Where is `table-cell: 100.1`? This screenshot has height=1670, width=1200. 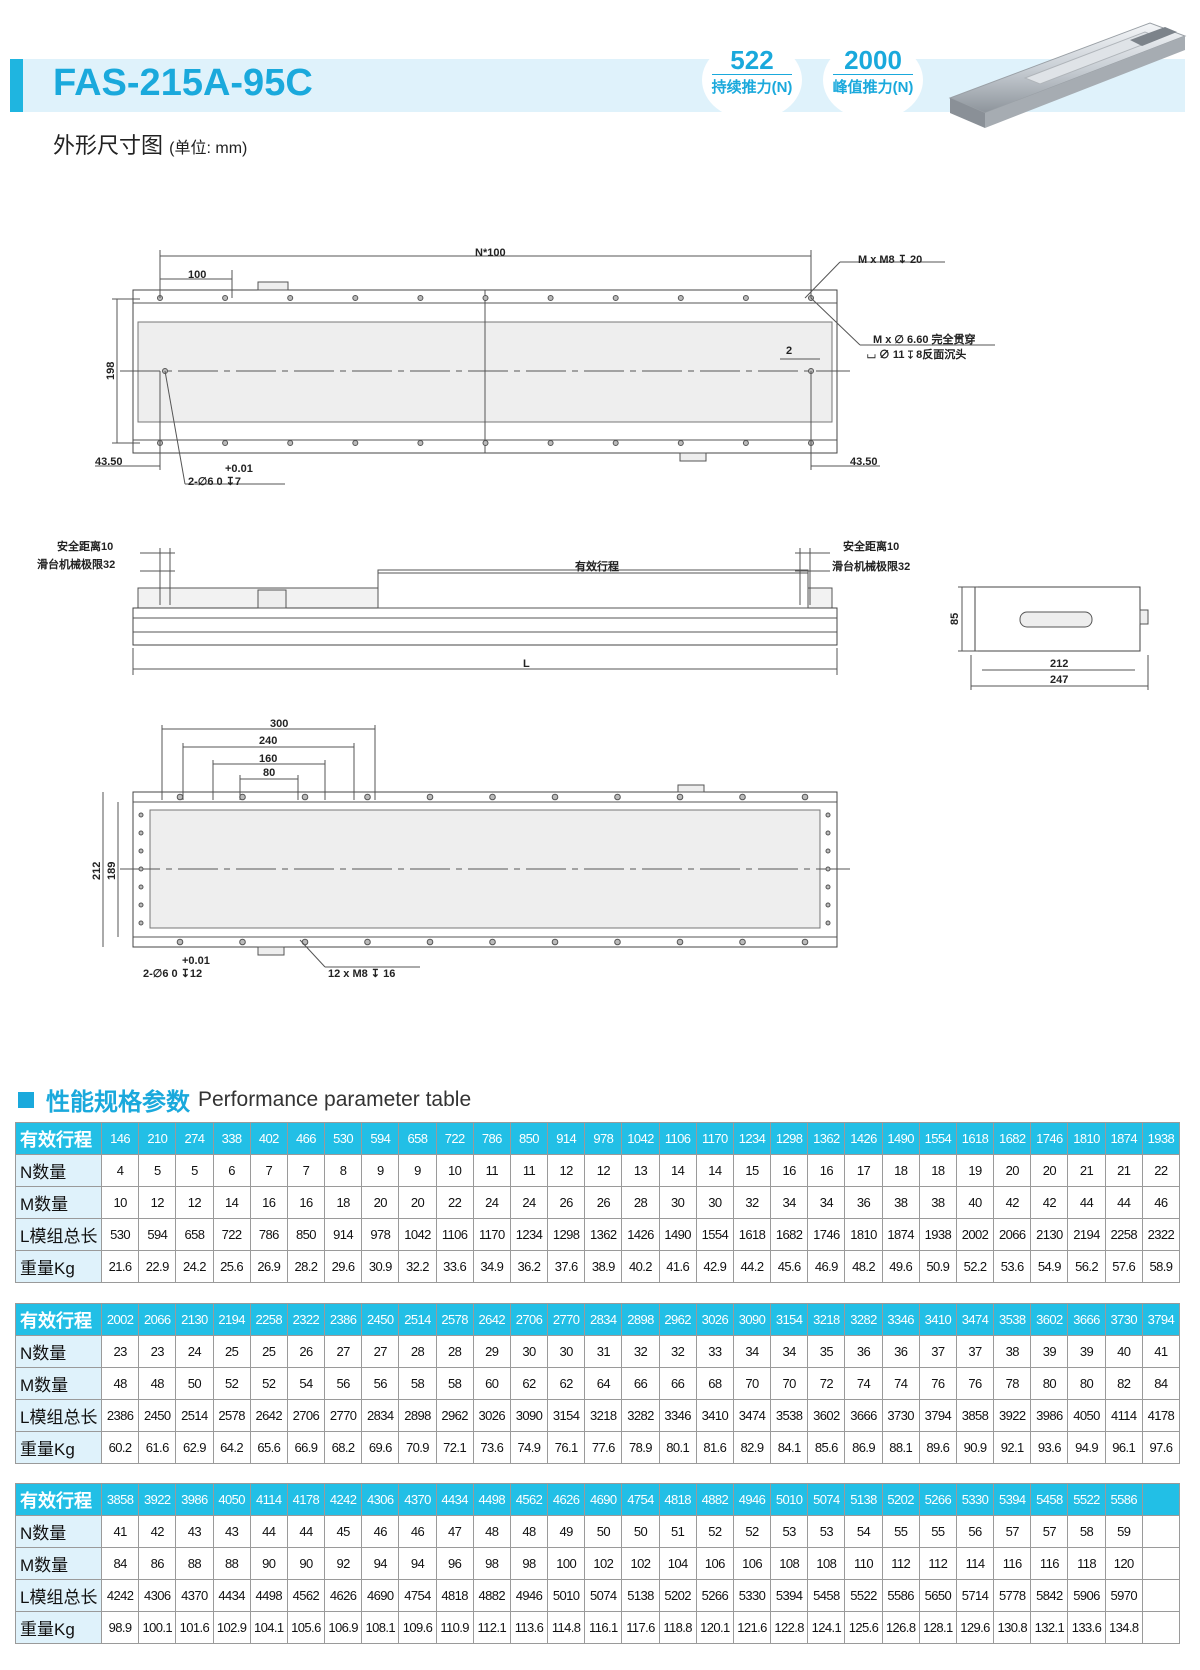 table-cell: 100.1 is located at coordinates (157, 1627).